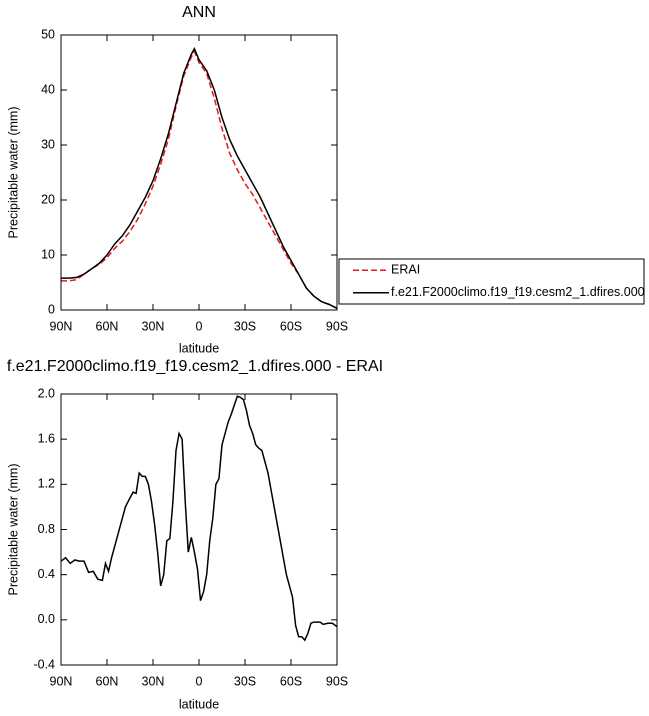  What do you see at coordinates (48, 34) in the screenshot?
I see `y-tick-label: 50` at bounding box center [48, 34].